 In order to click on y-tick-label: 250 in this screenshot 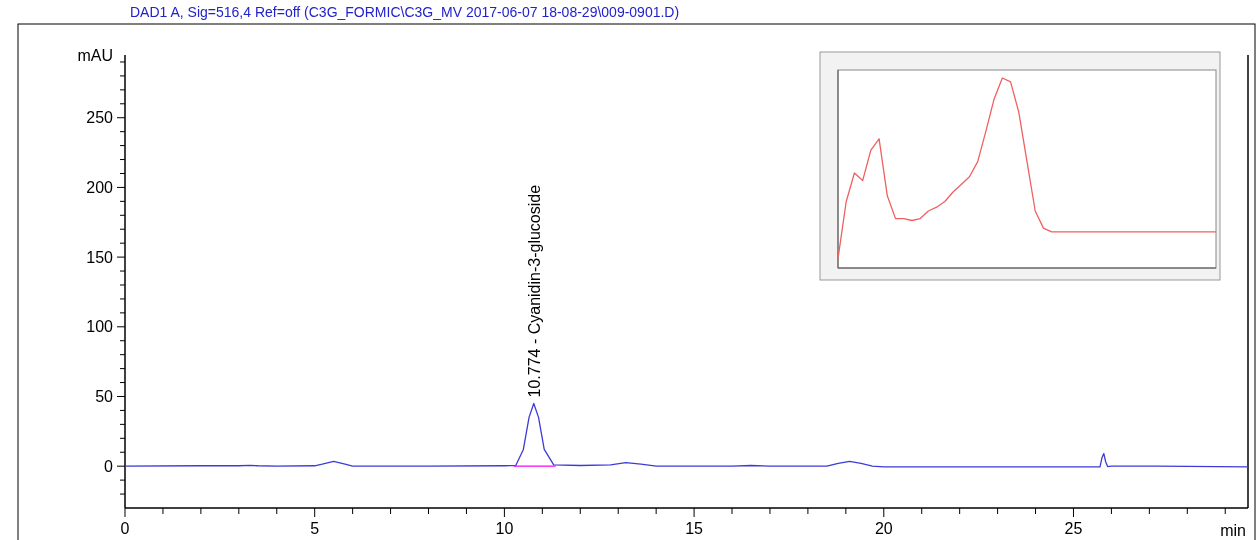, I will do `click(100, 118)`.